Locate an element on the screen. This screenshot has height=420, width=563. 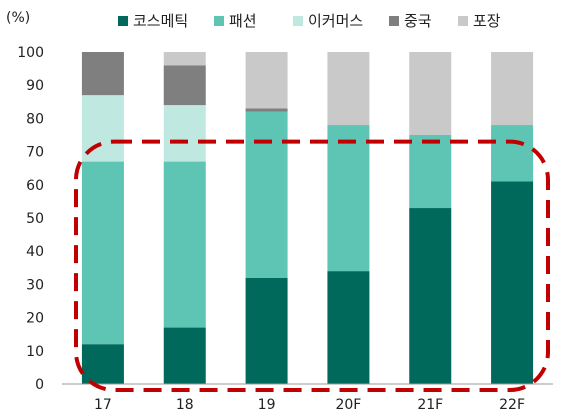
x-tick-label: 20F is located at coordinates (348, 405).